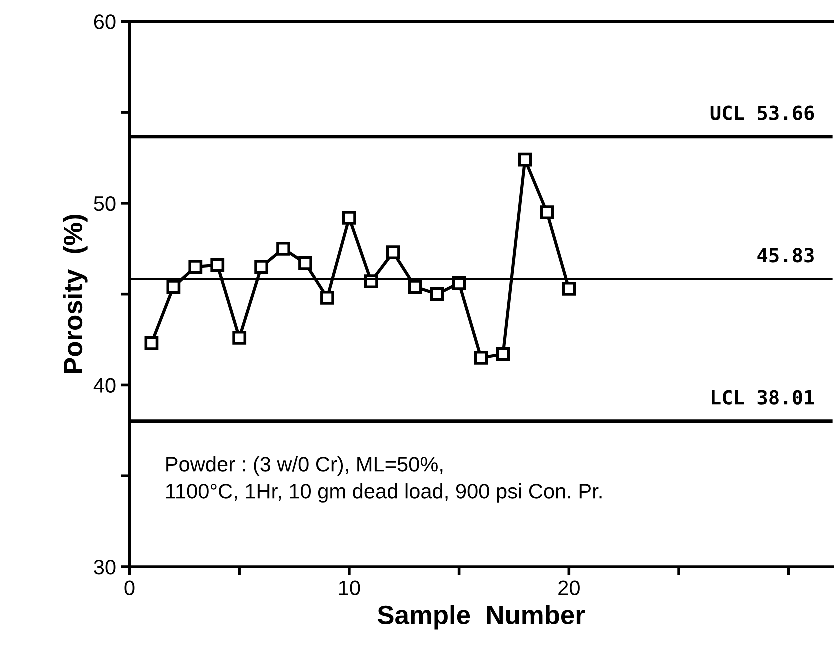 The image size is (837, 657). I want to click on y-axis-title: Porosity (%), so click(75, 294).